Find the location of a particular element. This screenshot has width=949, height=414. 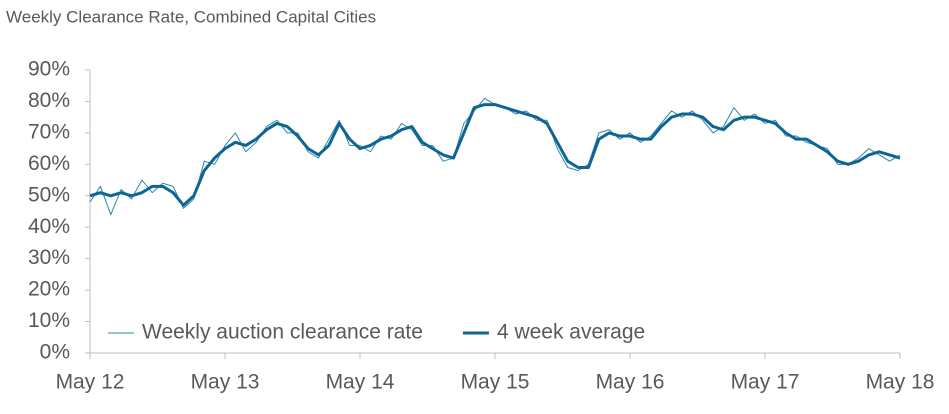

x-tick-label: May 13 is located at coordinates (225, 382).